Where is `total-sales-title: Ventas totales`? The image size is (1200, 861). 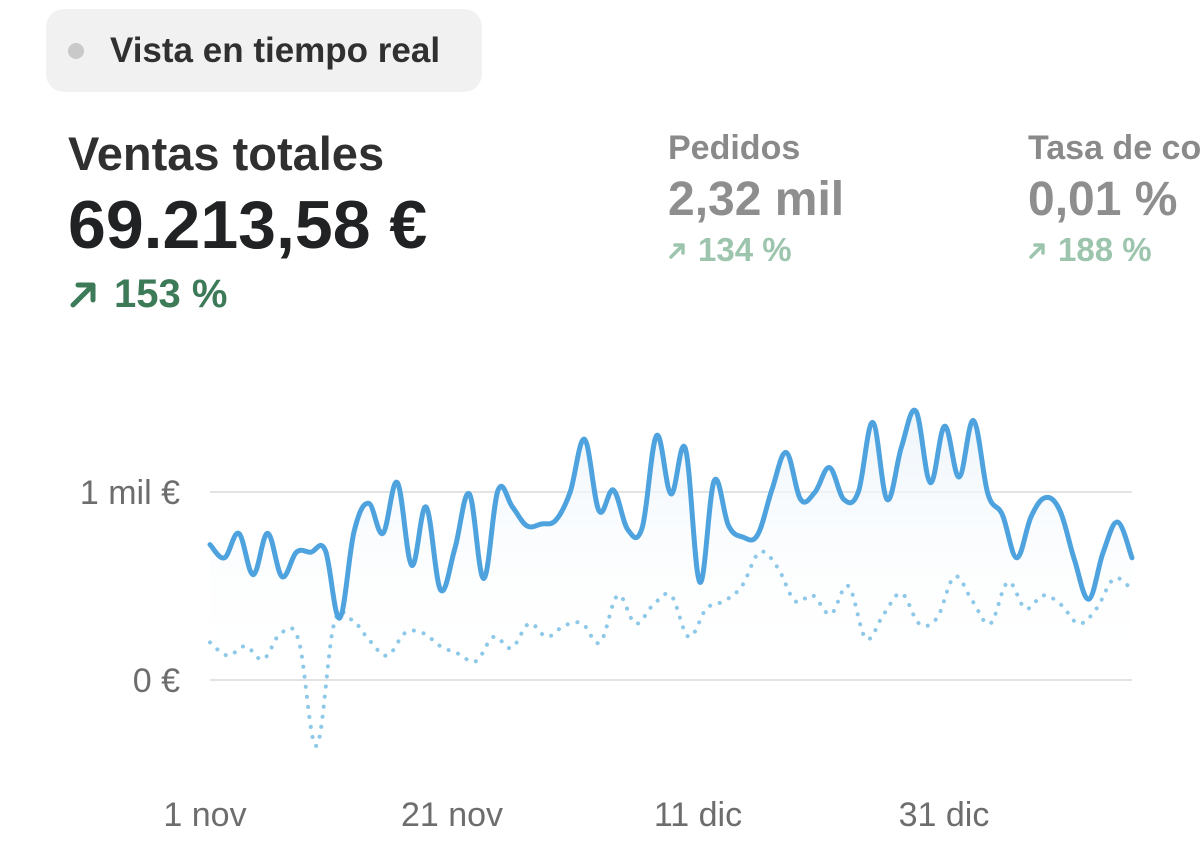
total-sales-title: Ventas totales is located at coordinates (226, 153).